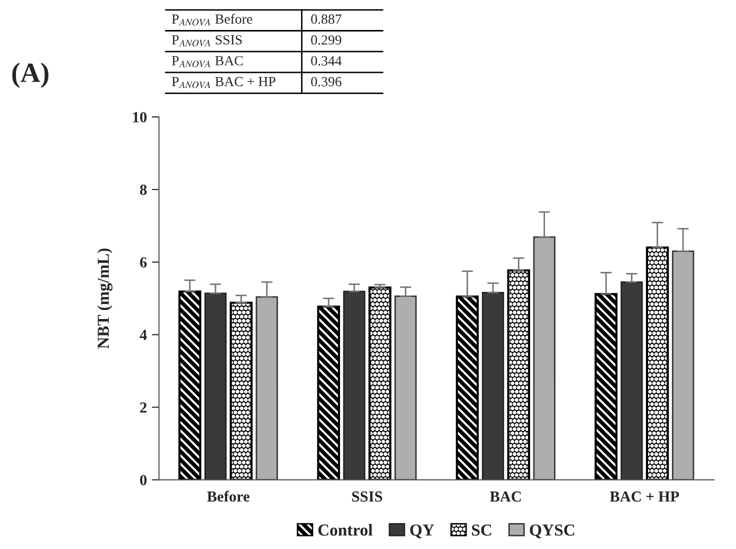 The height and width of the screenshot is (549, 736). What do you see at coordinates (482, 530) in the screenshot?
I see `legend-label: SC` at bounding box center [482, 530].